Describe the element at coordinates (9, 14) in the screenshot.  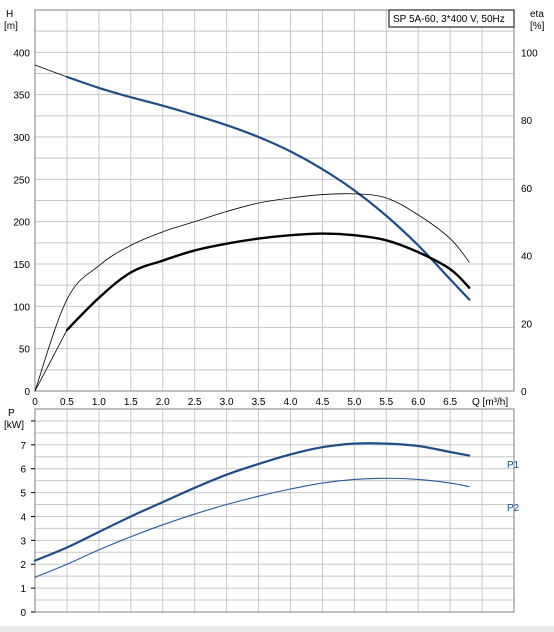
I see `y-axis-label-top: H` at that location.